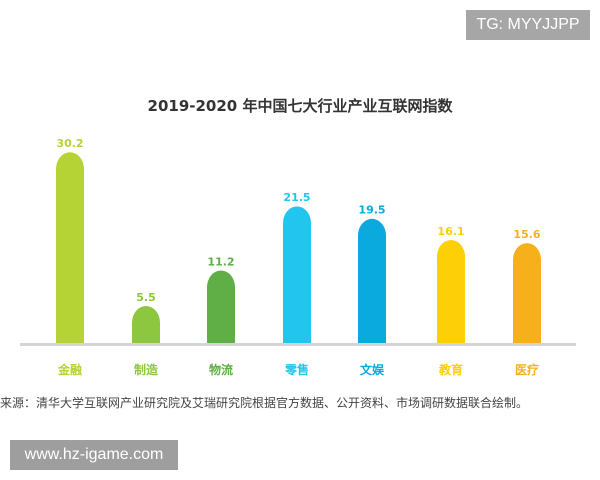 The height and width of the screenshot is (480, 600). I want to click on chart-title: 2019-2020 年中国七大行业产业互联网指数, so click(300, 106).